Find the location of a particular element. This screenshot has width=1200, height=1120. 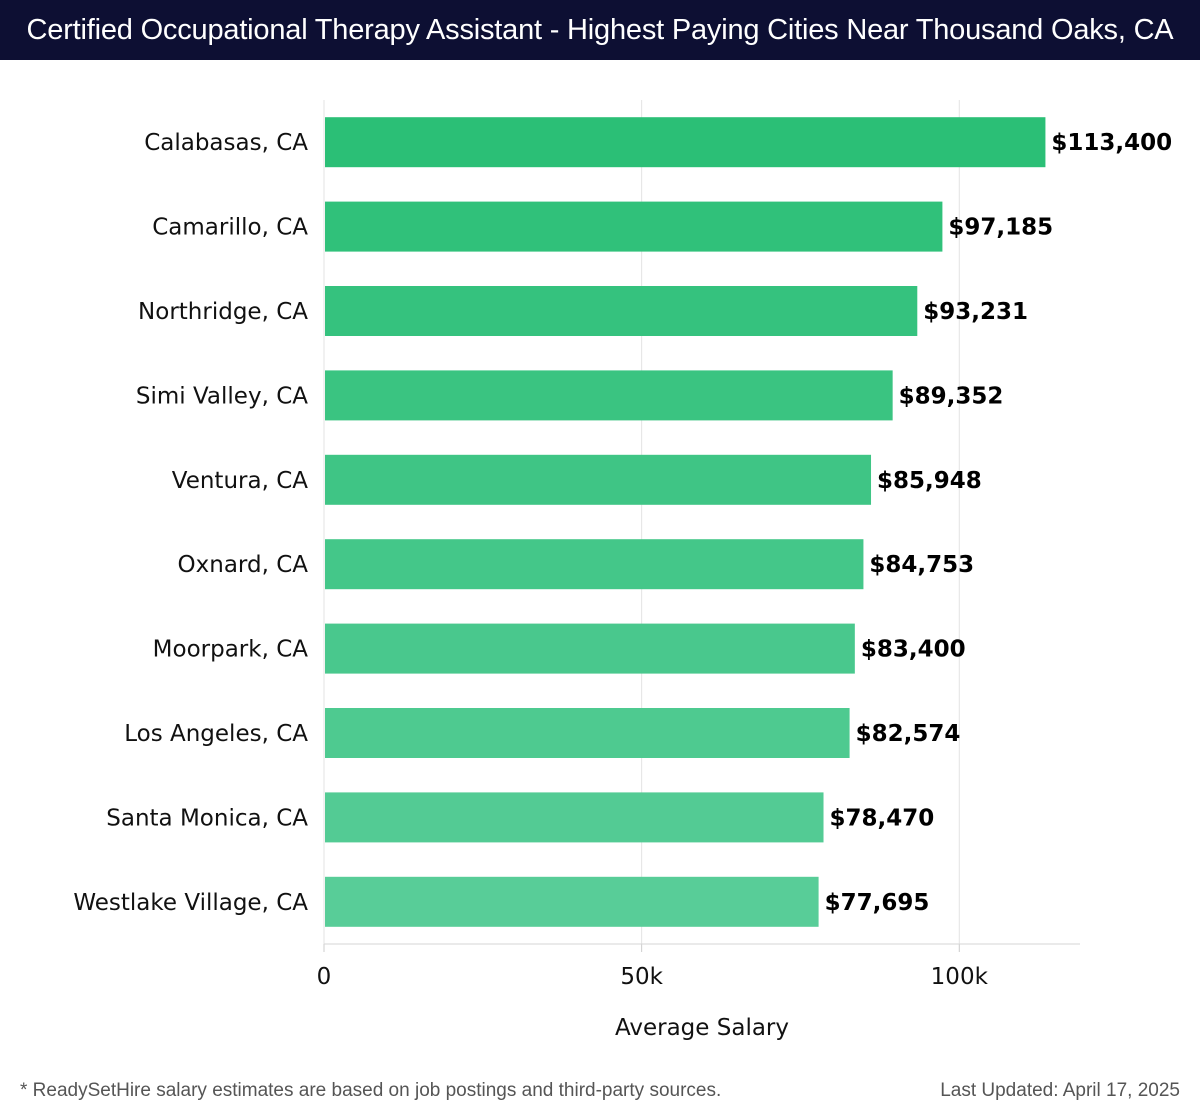

value-label: $78,470 is located at coordinates (882, 818).